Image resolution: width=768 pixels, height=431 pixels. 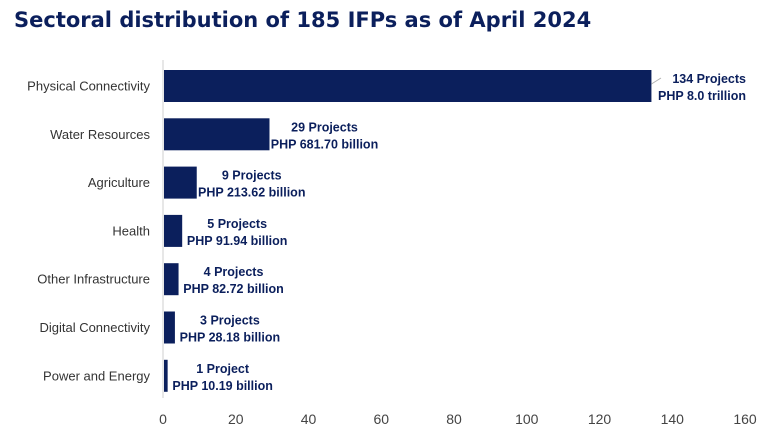 I want to click on x-tick-label: 60, so click(x=381, y=419).